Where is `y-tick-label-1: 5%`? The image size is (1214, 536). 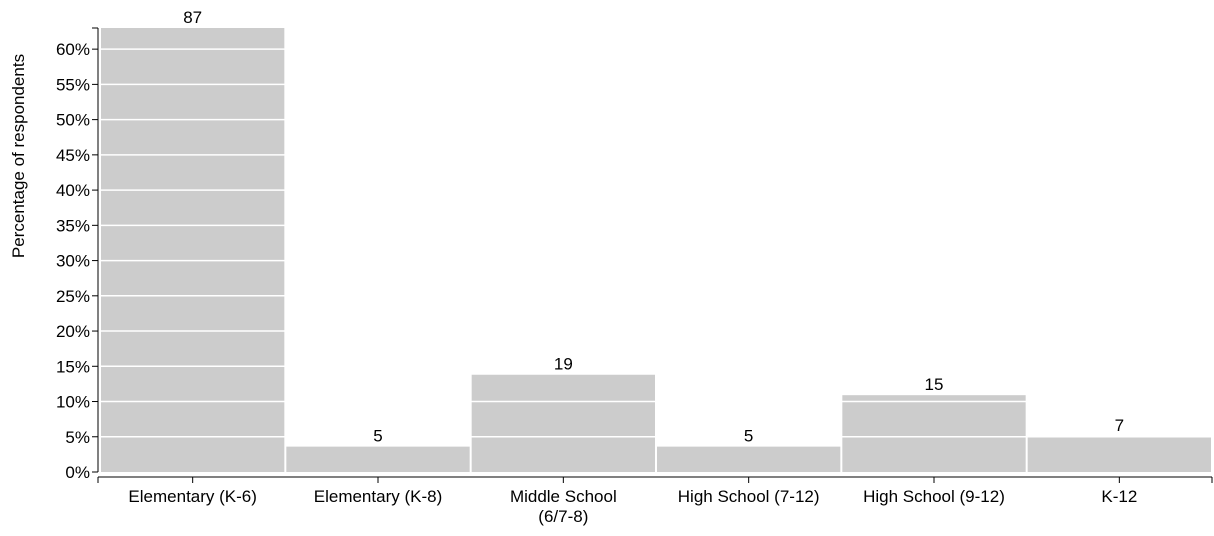 y-tick-label-1: 5% is located at coordinates (77, 437).